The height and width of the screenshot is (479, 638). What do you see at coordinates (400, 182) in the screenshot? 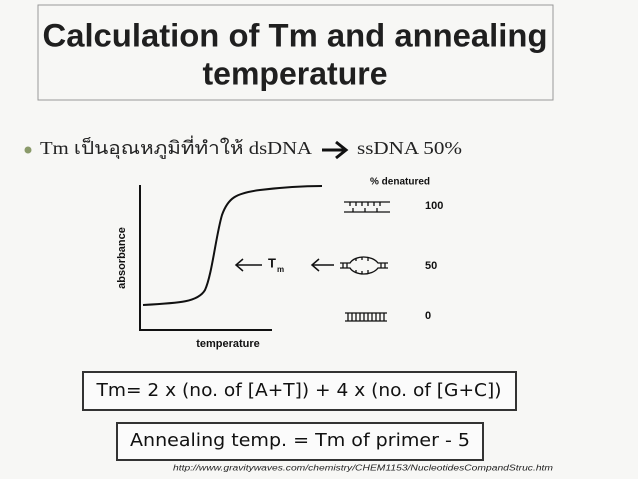
I see `legend-title: % denatured` at bounding box center [400, 182].